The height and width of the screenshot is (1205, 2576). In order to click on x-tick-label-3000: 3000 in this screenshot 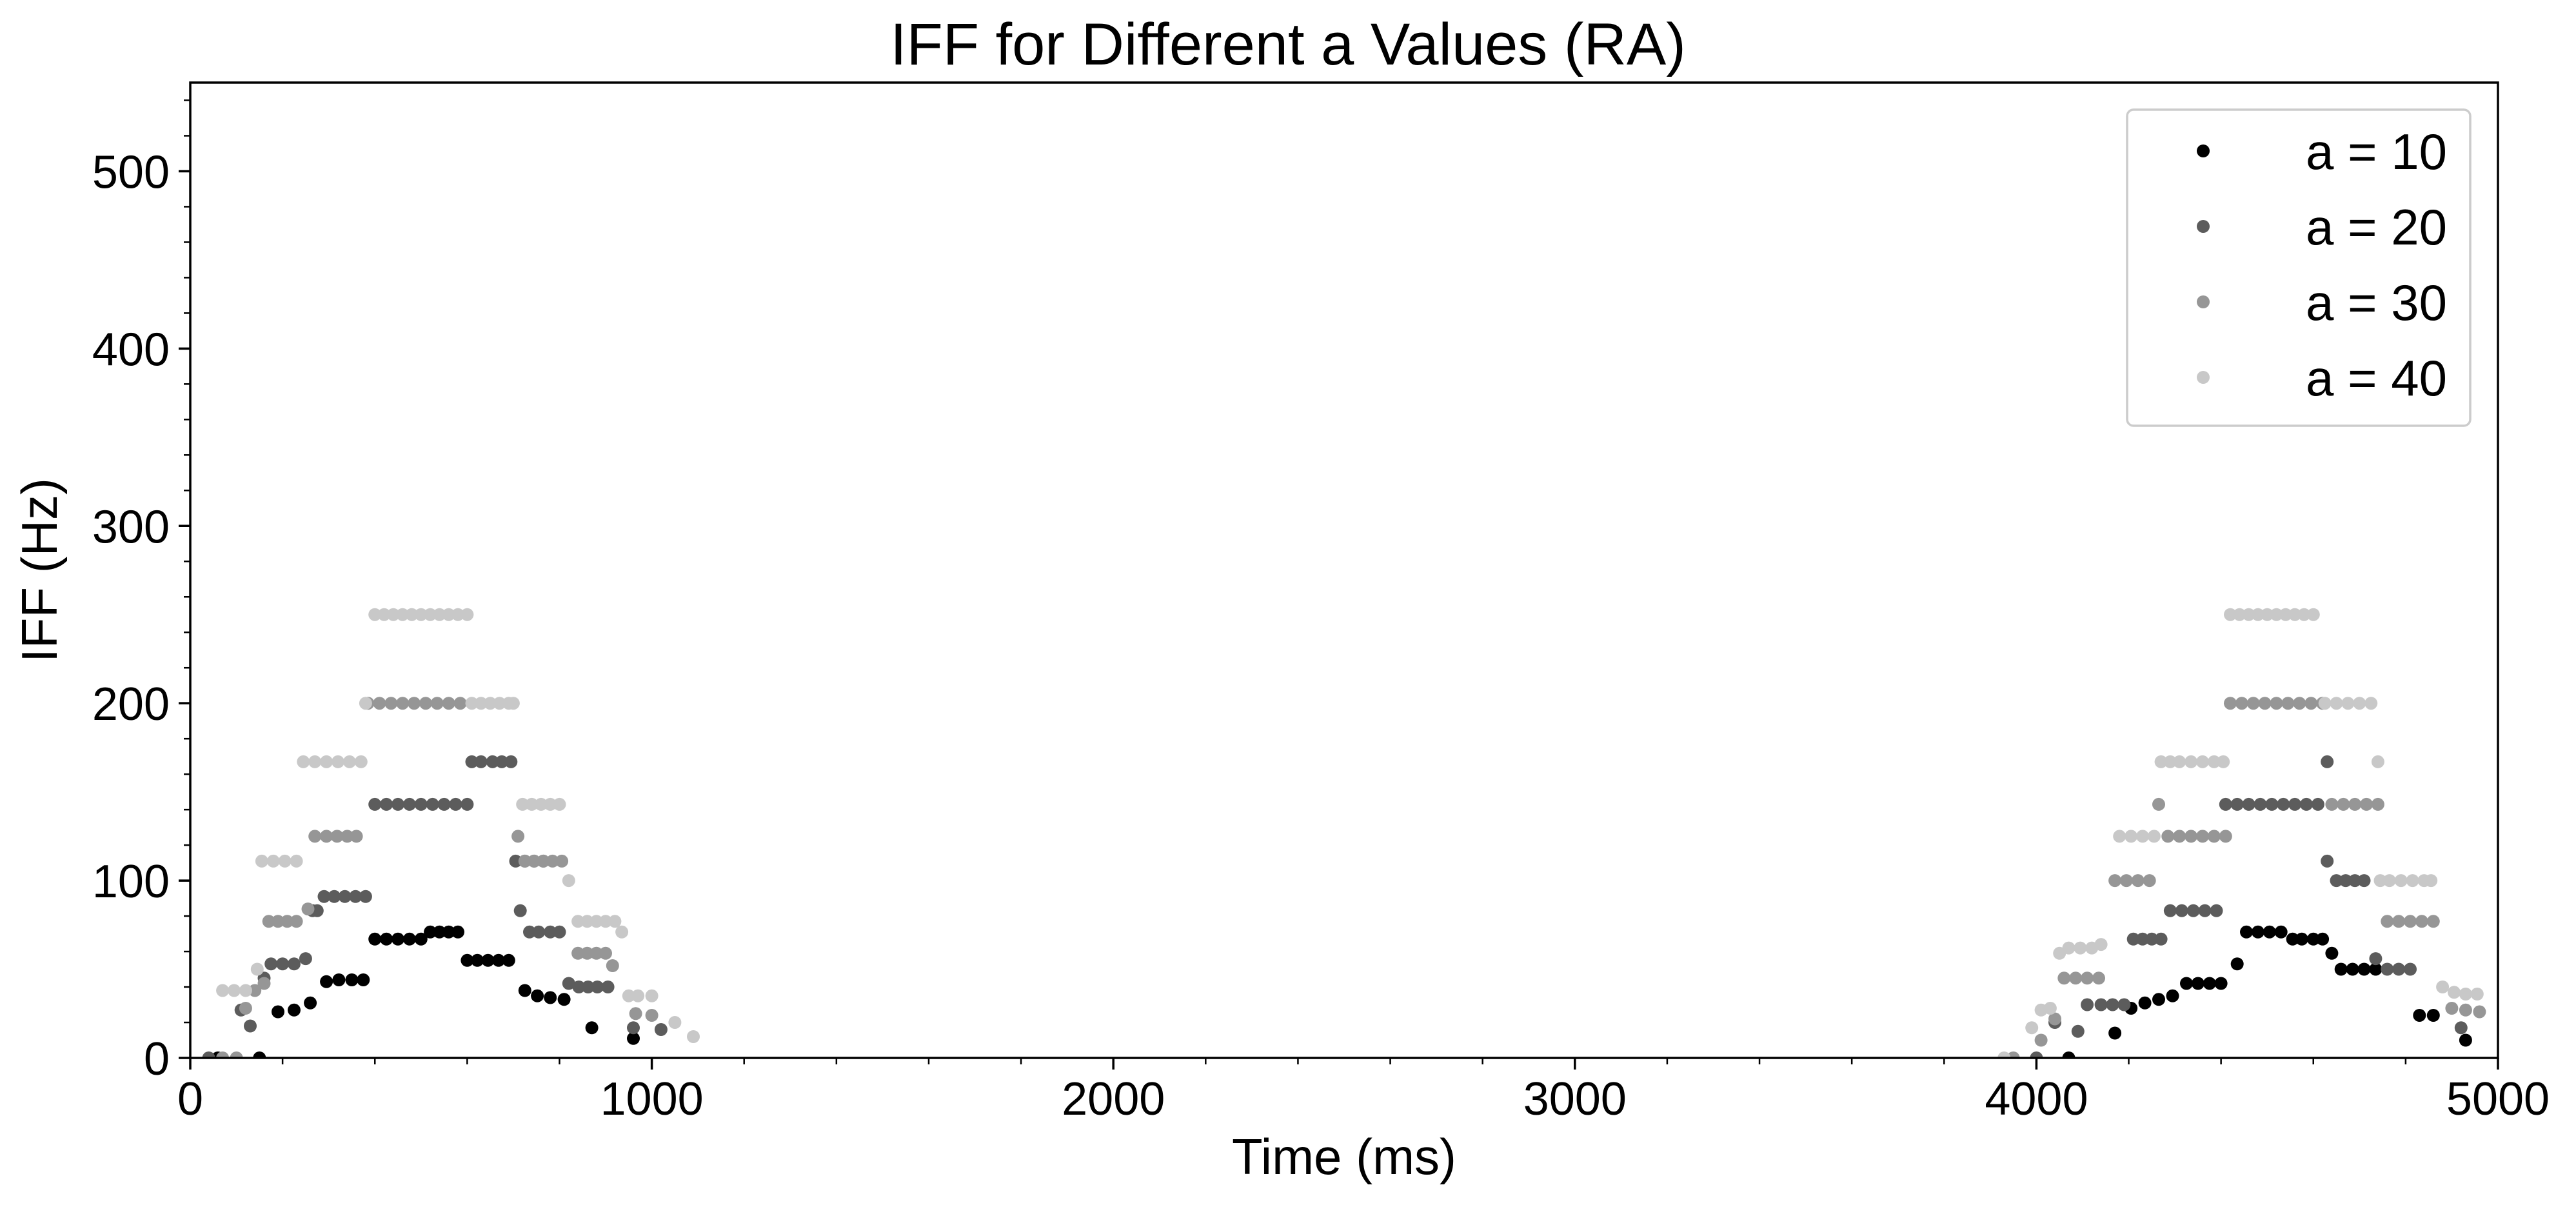, I will do `click(1575, 1099)`.